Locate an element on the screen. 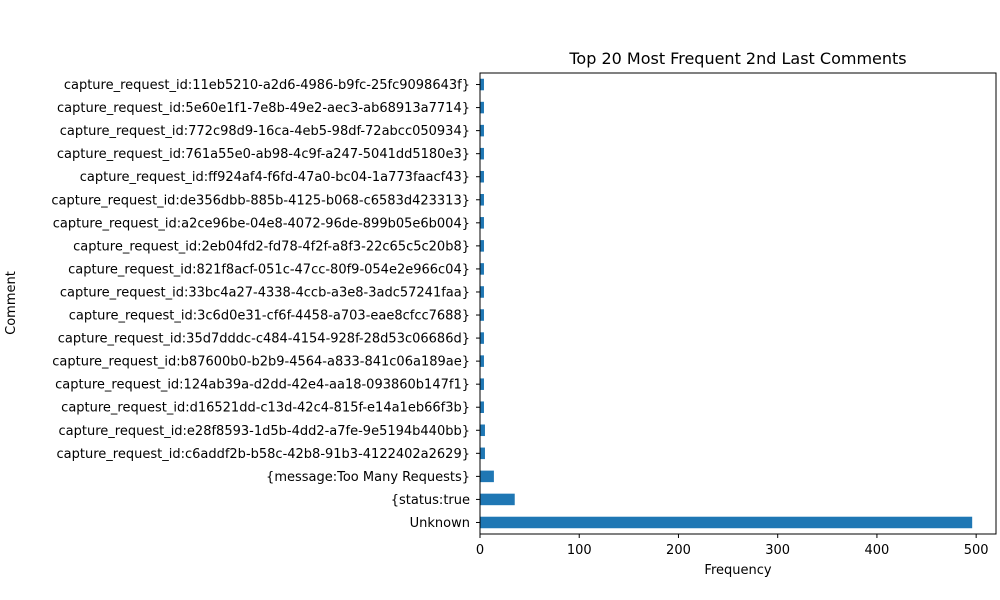 The width and height of the screenshot is (1000, 600). x-tick-group: 0 100 200 300 400 500 is located at coordinates (732, 546).